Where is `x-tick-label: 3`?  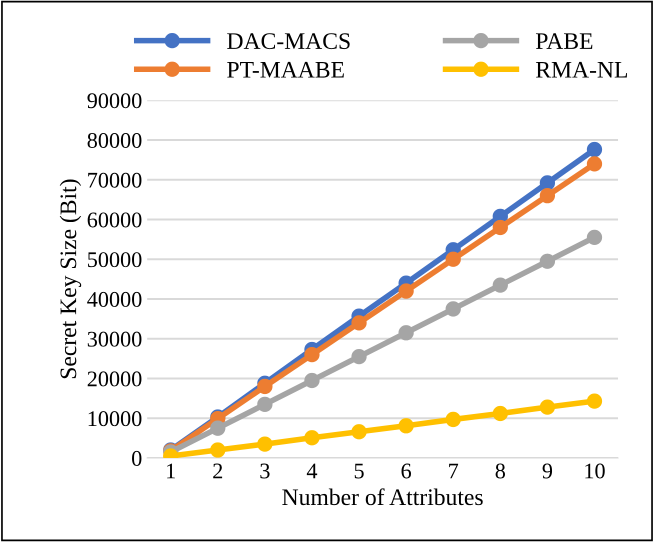
x-tick-label: 3 is located at coordinates (265, 471).